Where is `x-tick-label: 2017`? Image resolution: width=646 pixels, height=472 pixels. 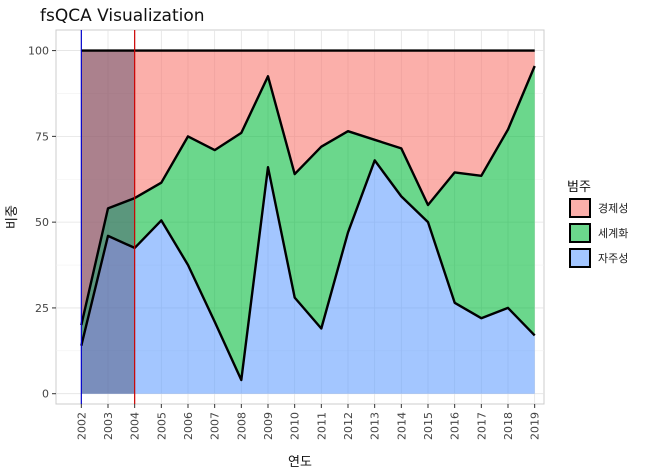
x-tick-label: 2017 is located at coordinates (481, 426).